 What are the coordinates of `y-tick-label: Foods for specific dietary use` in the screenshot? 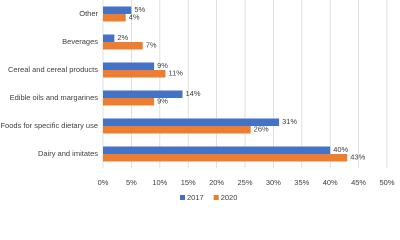 It's located at (49, 125).